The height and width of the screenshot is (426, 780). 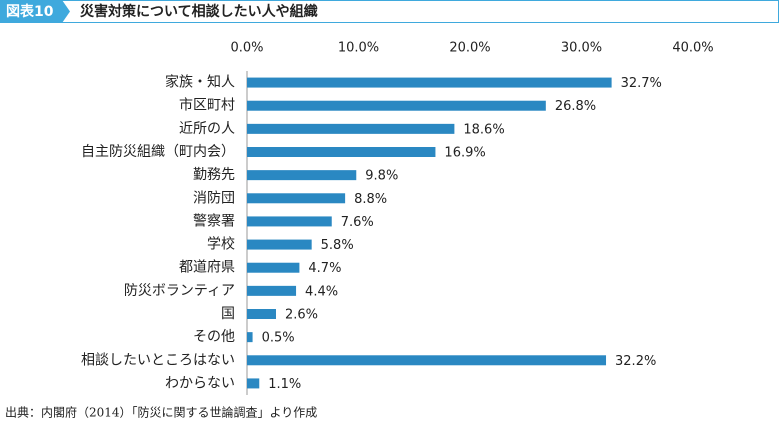 What do you see at coordinates (370, 199) in the screenshot?
I see `value-label: 8.8%` at bounding box center [370, 199].